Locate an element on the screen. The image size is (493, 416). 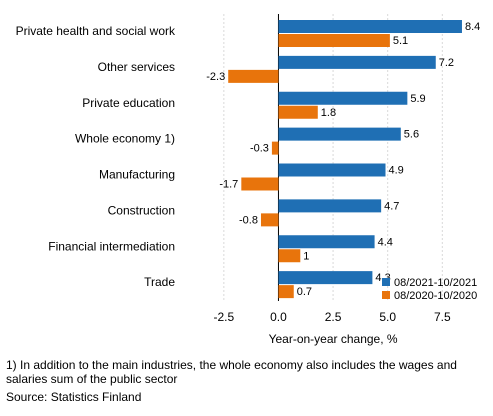
data-label: 4.9 is located at coordinates (396, 171).